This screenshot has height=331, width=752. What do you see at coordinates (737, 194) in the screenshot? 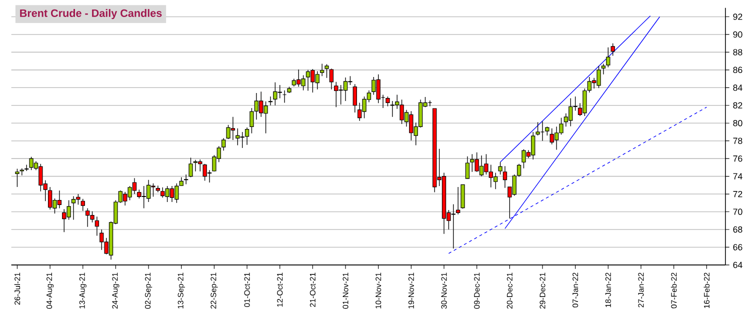
I see `y-tick-label: 72` at bounding box center [737, 194].